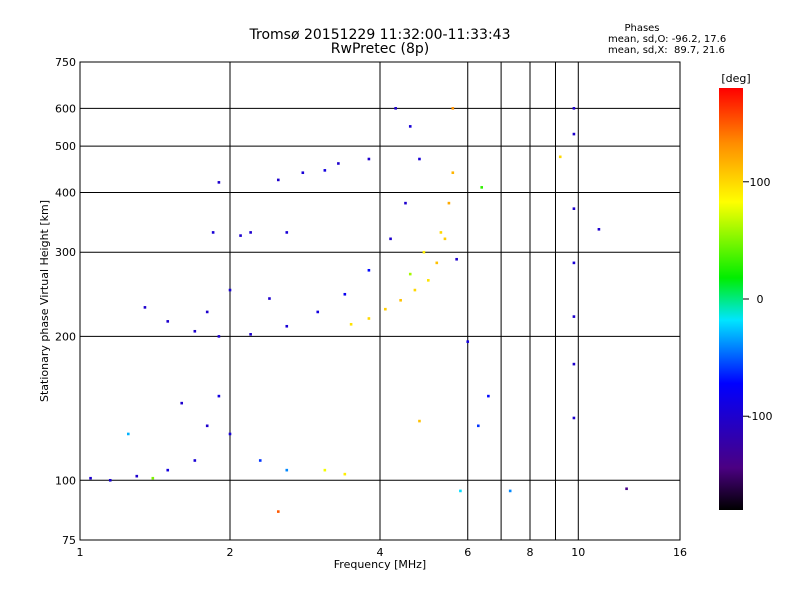 Image resolution: width=800 pixels, height=600 pixels. I want to click on x-tick-label: 6, so click(467, 552).